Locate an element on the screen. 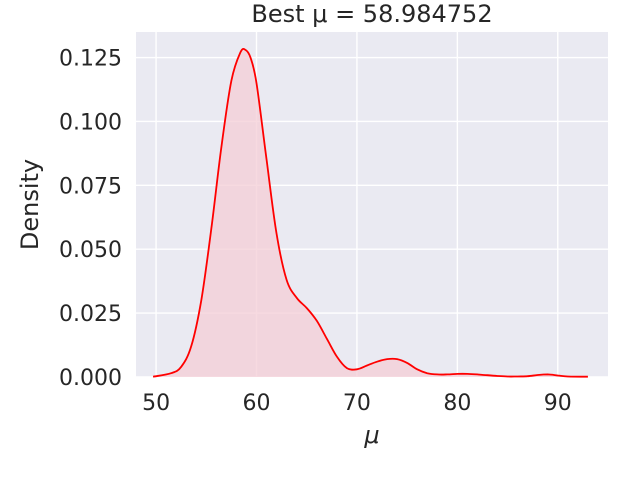  y-tick-label: 0.100 is located at coordinates (90, 122).